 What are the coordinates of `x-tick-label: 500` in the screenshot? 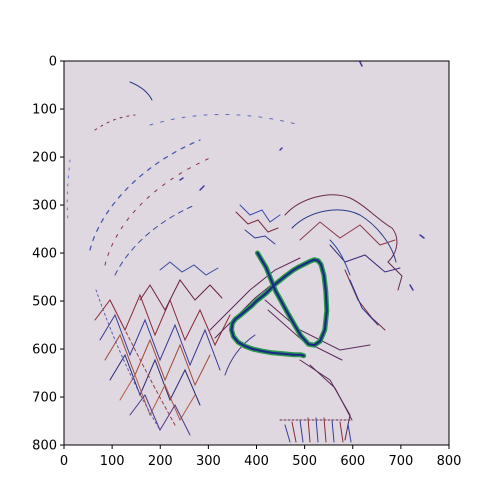 It's located at (304, 461).